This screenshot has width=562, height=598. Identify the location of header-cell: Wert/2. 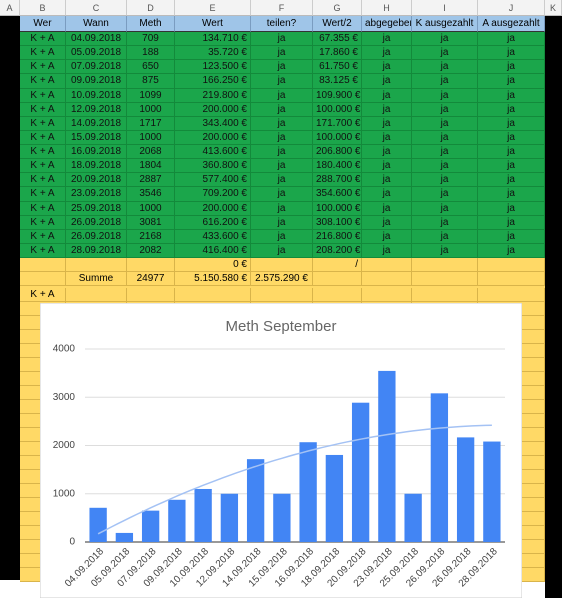
(337, 24).